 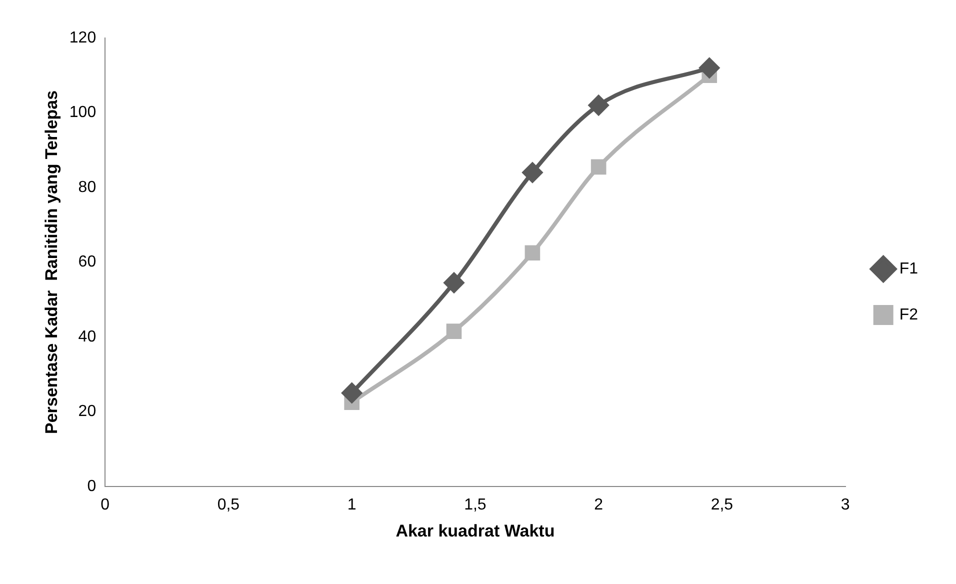 What do you see at coordinates (475, 530) in the screenshot?
I see `x-axis-title: Akar kuadrat Waktu` at bounding box center [475, 530].